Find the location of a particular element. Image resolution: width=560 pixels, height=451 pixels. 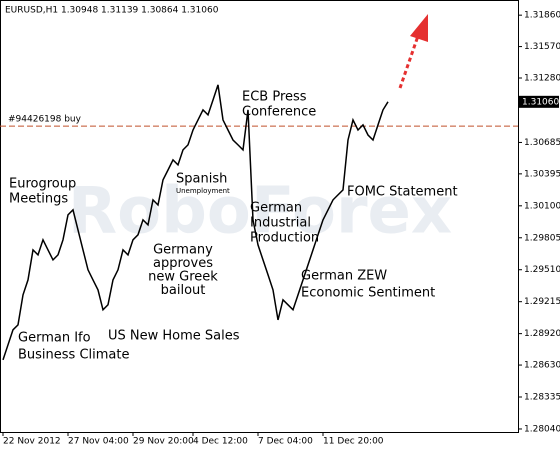

watermark: RoboForex is located at coordinates (260, 212).